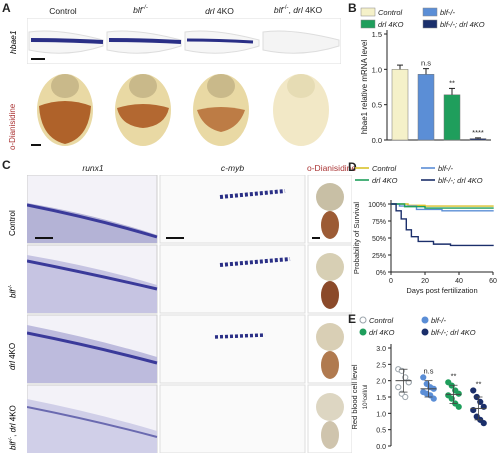 The height and width of the screenshot is (453, 500). I want to click on hbae1-double-image, so click(301, 42).